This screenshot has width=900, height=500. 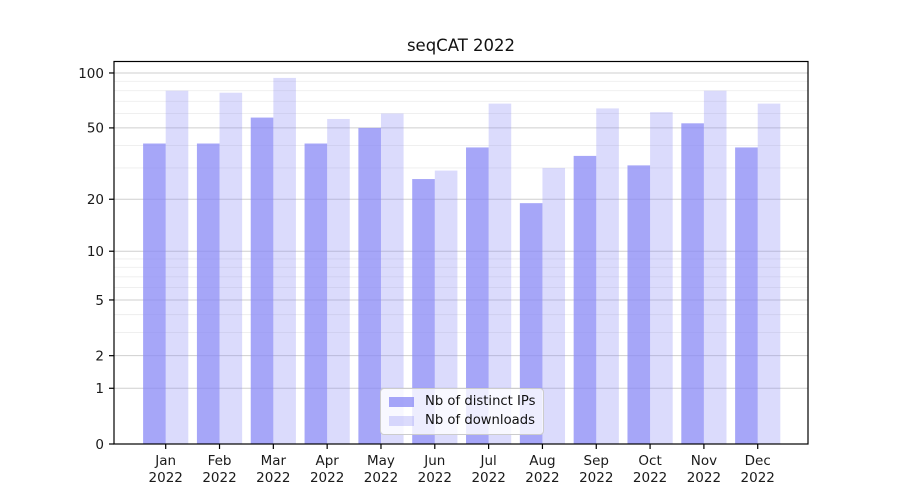 I want to click on legend-item-distinct-ips: Nb of distinct IPs, so click(x=462, y=401).